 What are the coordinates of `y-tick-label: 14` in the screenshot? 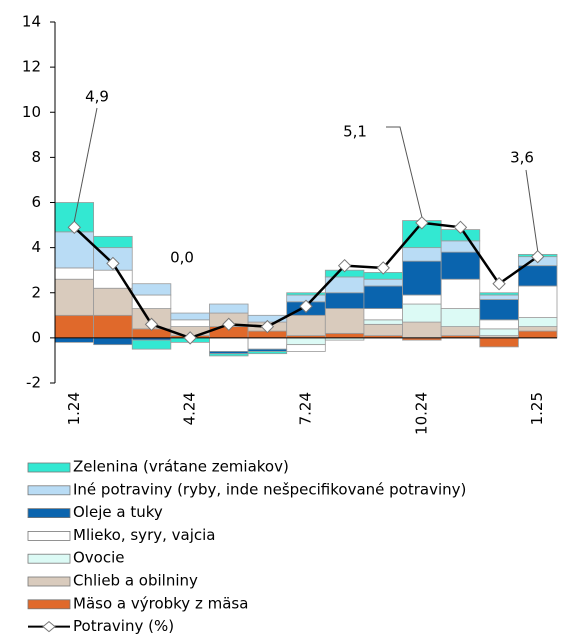 It's located at (31, 22).